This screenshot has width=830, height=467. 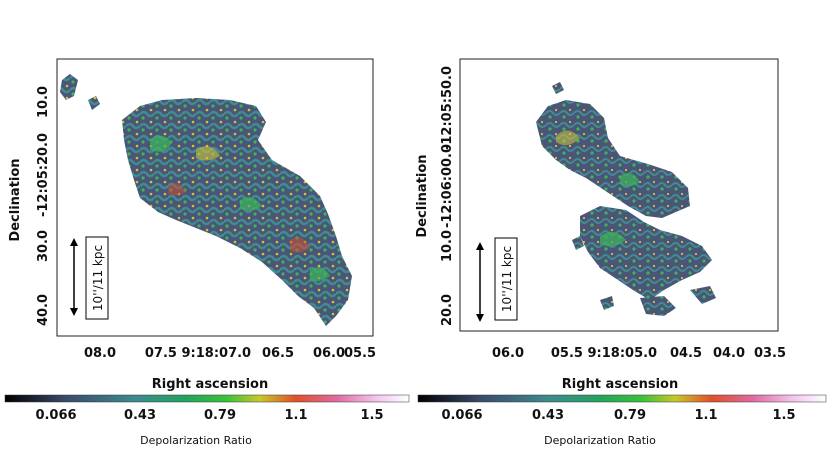 What do you see at coordinates (626, 199) in the screenshot?
I see `right-depolarization-map` at bounding box center [626, 199].